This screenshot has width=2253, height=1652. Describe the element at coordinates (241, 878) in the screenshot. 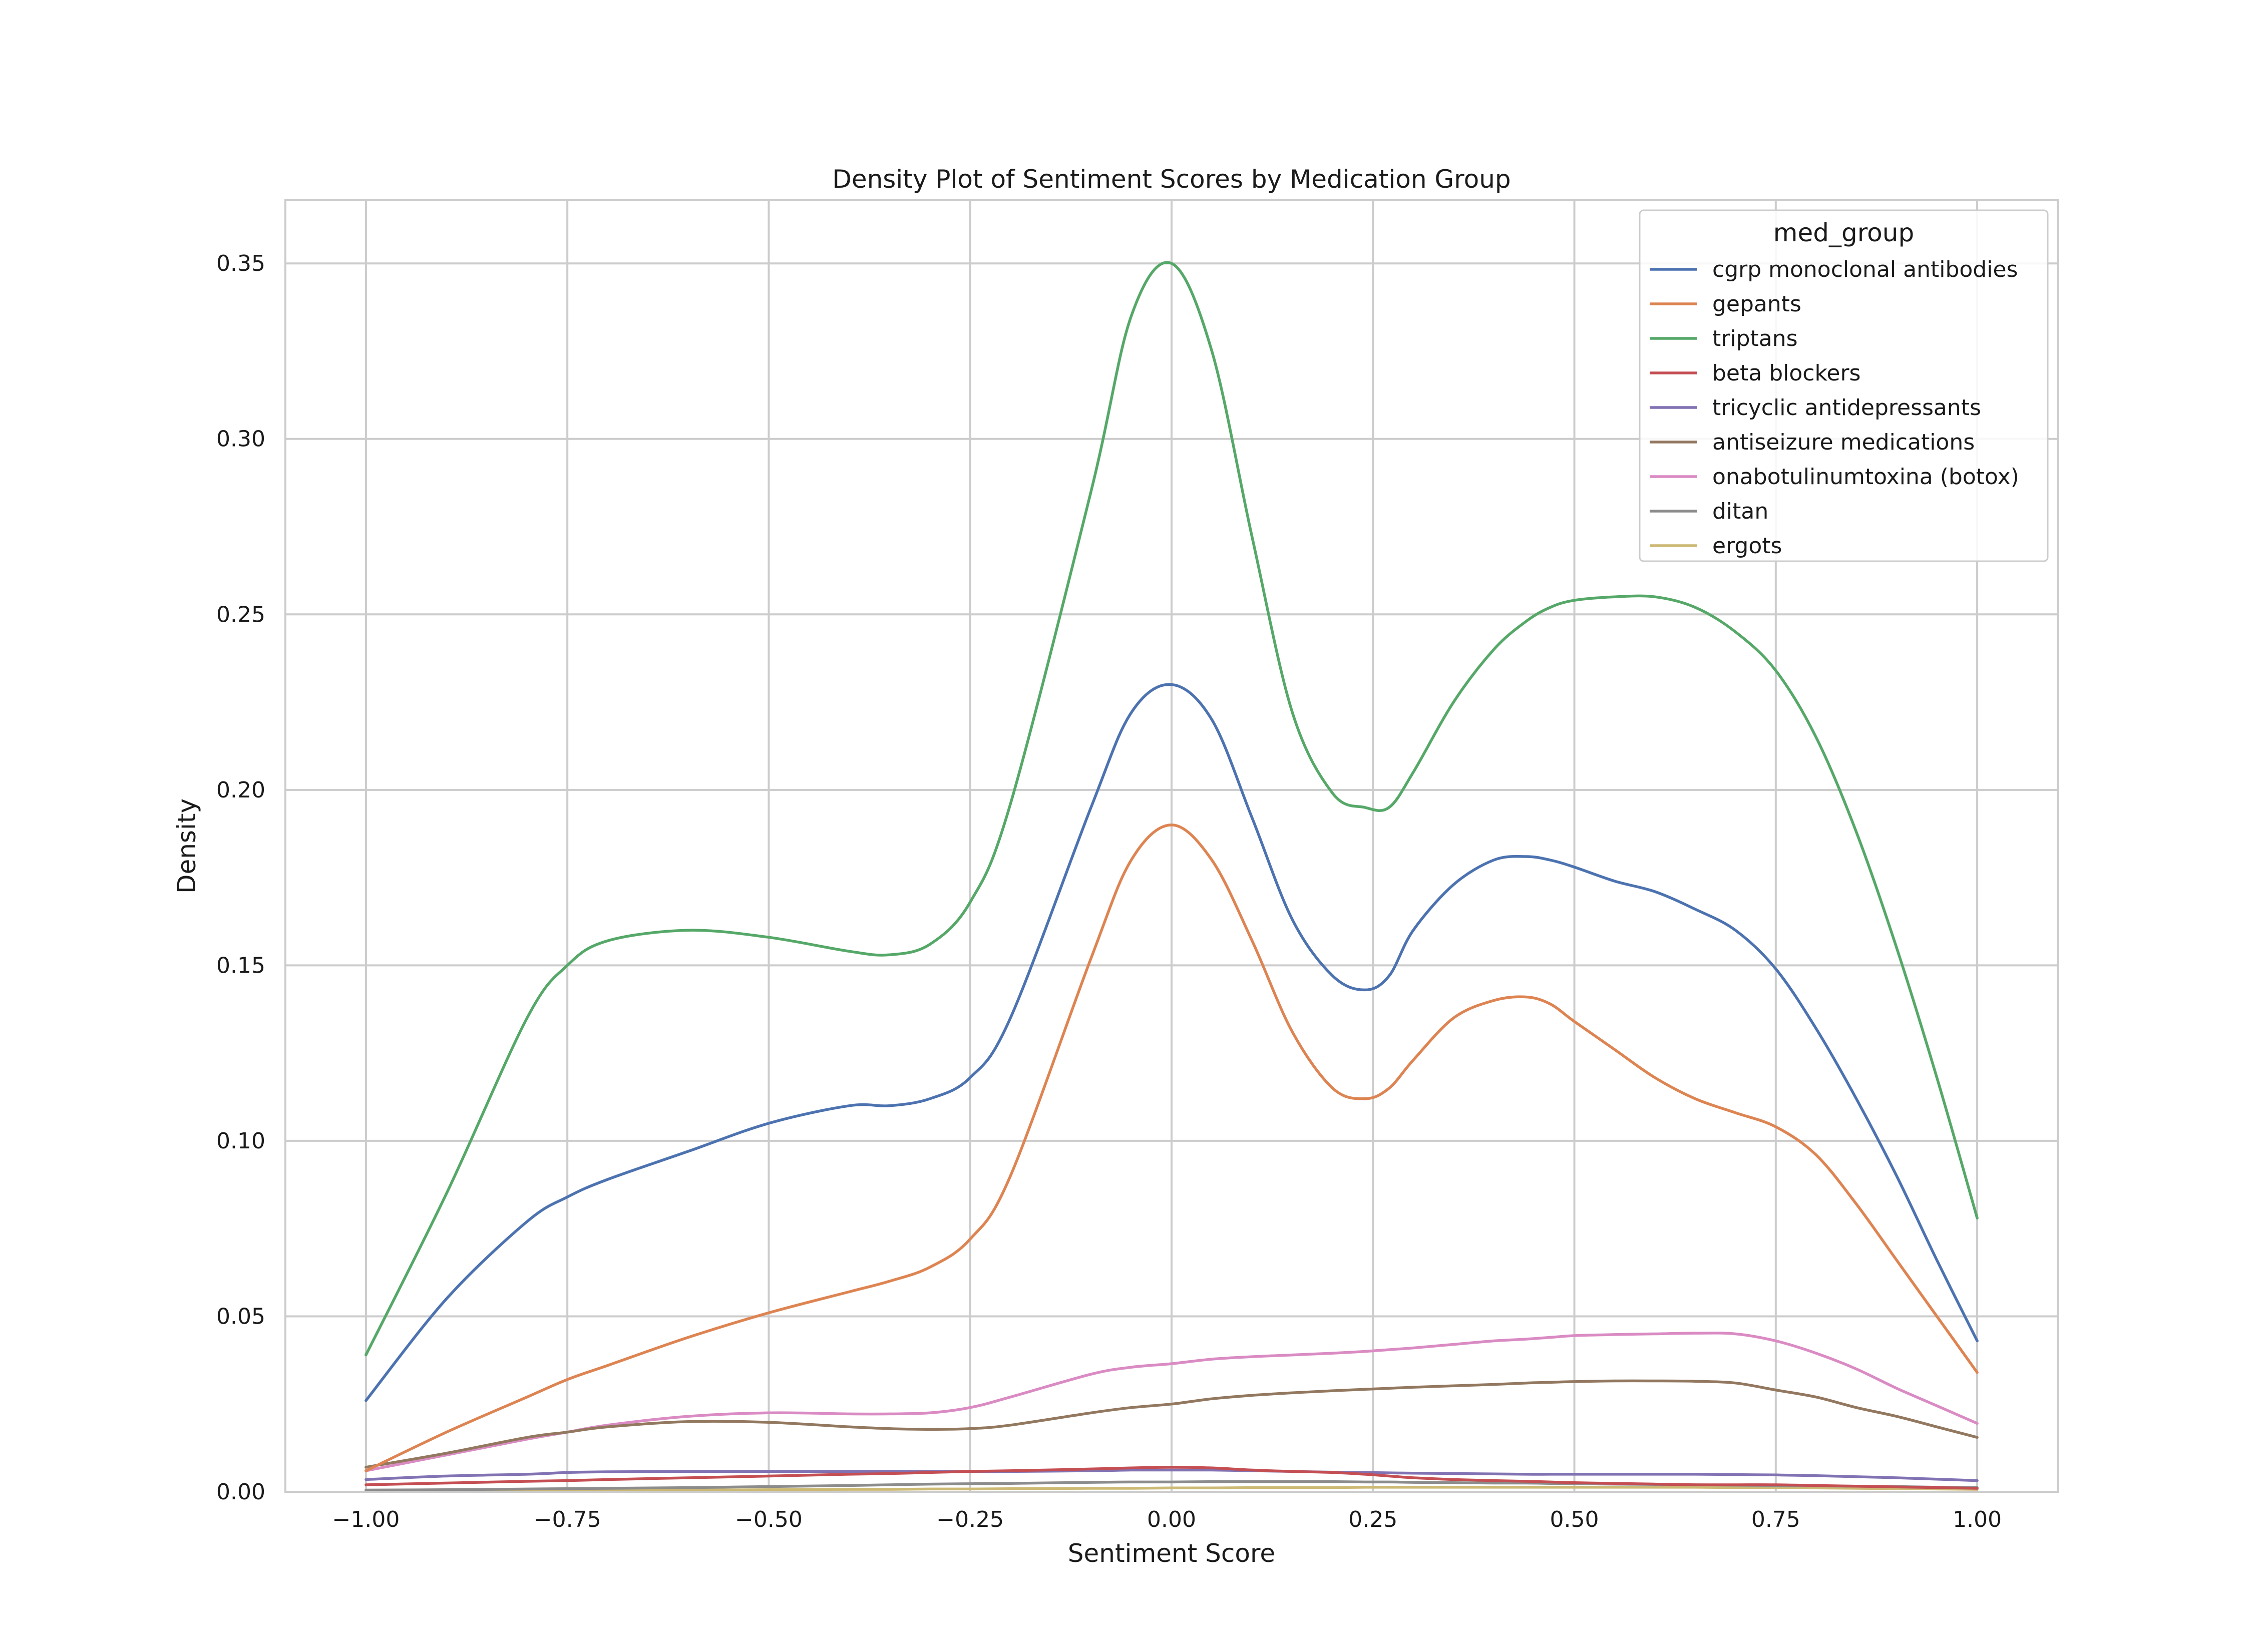

I see `y-tick-labels: 0.00 0.05 0.10 0.15 0.20 0.25 0.30 0.35` at that location.